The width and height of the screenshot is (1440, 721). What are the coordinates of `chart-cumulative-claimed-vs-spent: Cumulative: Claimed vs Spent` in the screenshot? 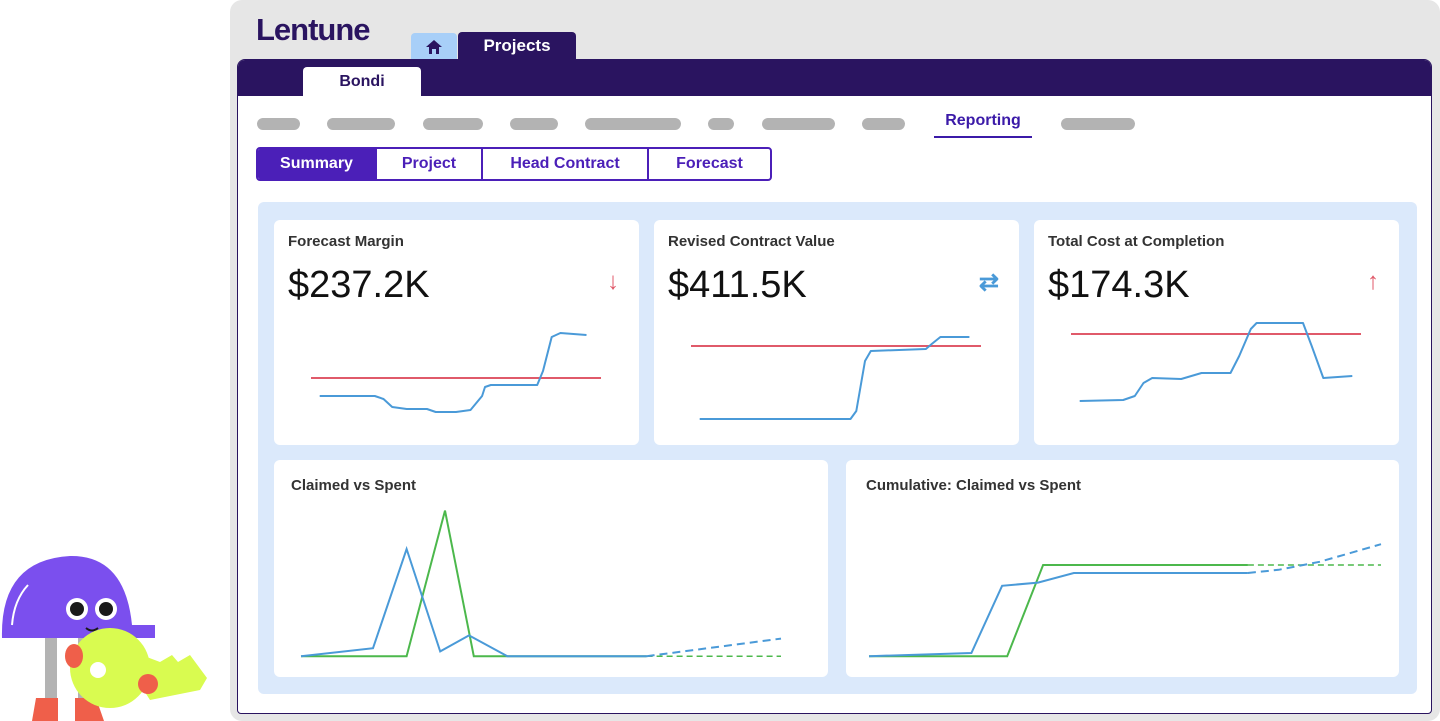 It's located at (1122, 568).